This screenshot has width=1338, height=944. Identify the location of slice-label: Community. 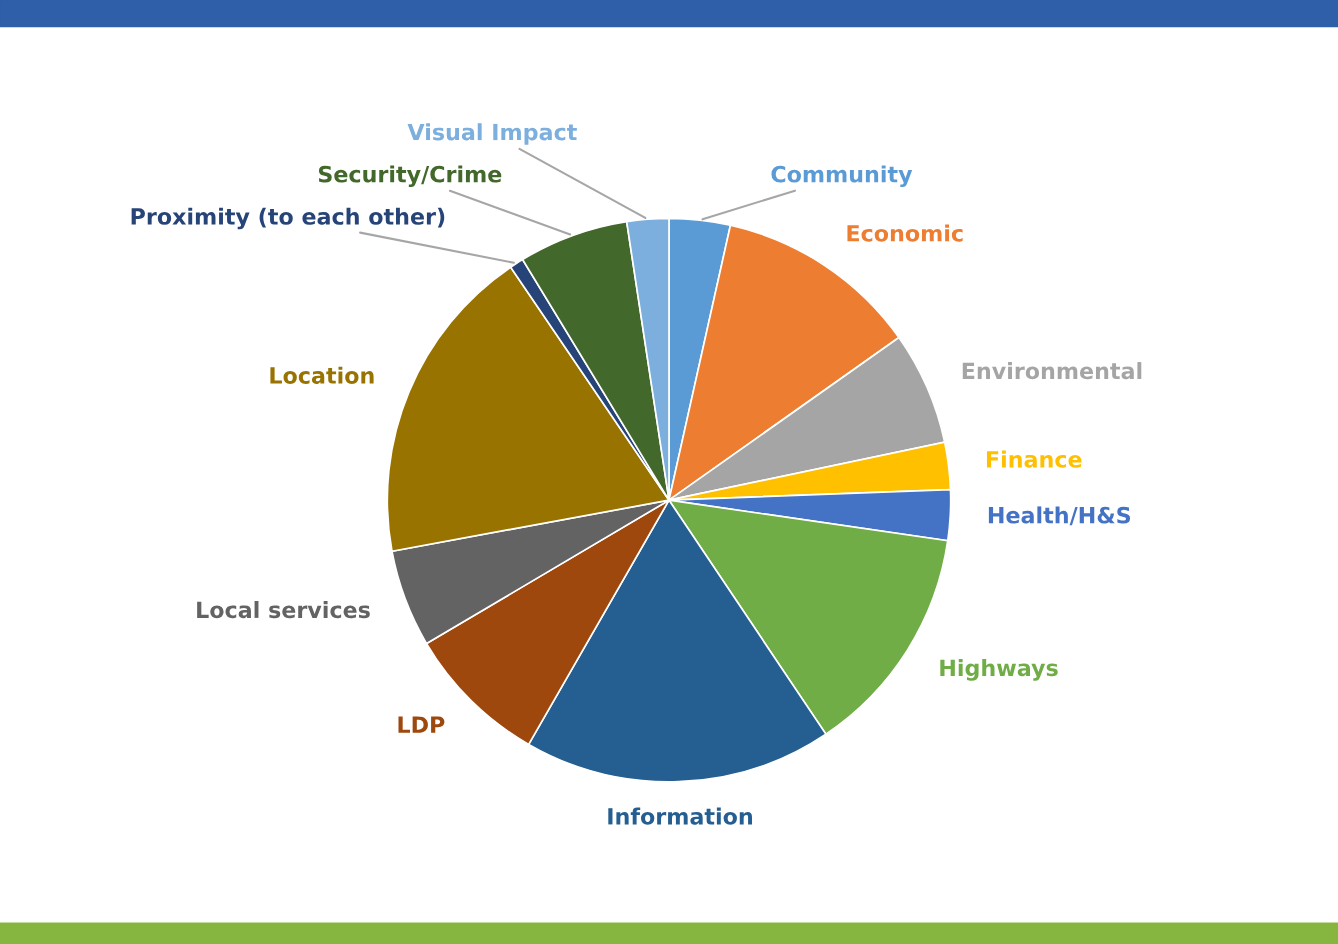
(842, 176).